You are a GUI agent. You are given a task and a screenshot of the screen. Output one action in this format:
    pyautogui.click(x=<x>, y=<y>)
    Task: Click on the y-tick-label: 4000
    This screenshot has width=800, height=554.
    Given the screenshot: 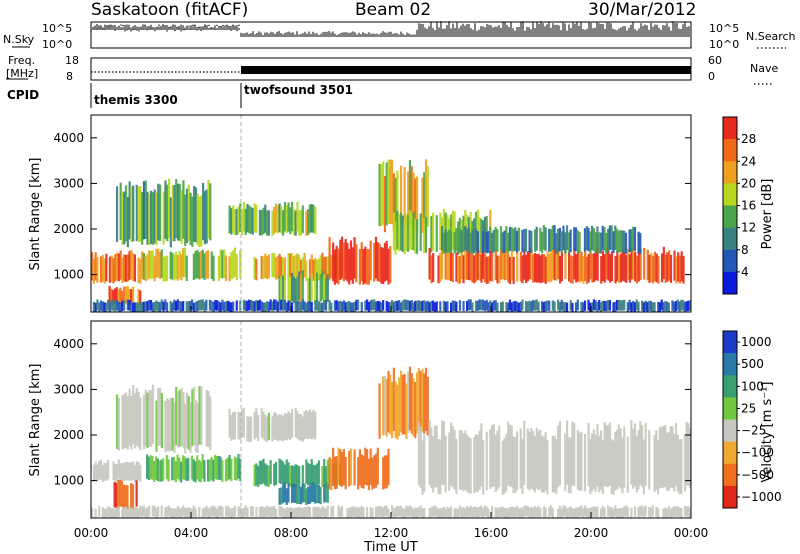 What is the action you would take?
    pyautogui.click(x=68, y=138)
    